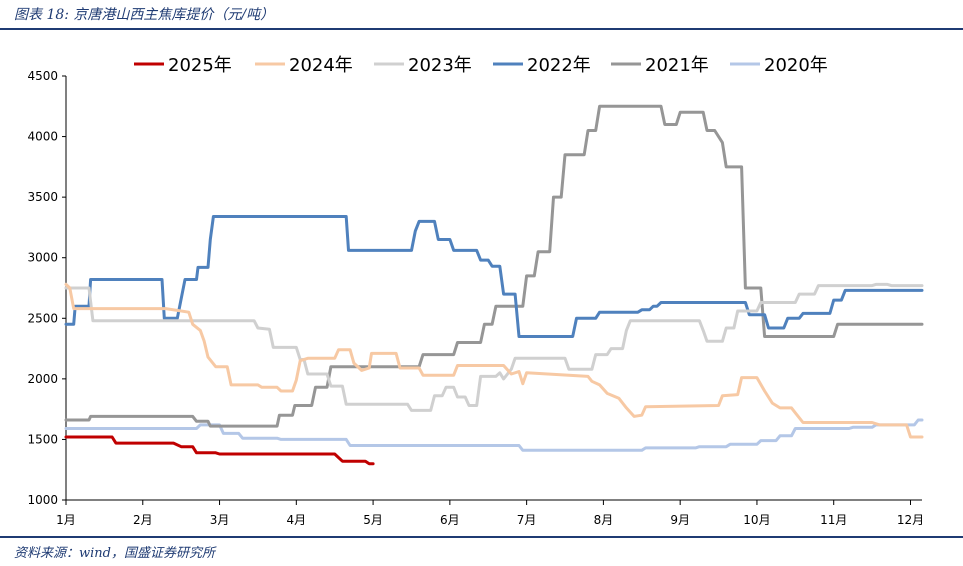 This screenshot has height=566, width=963. Describe the element at coordinates (450, 520) in the screenshot. I see `x-tick-label: 6月` at that location.